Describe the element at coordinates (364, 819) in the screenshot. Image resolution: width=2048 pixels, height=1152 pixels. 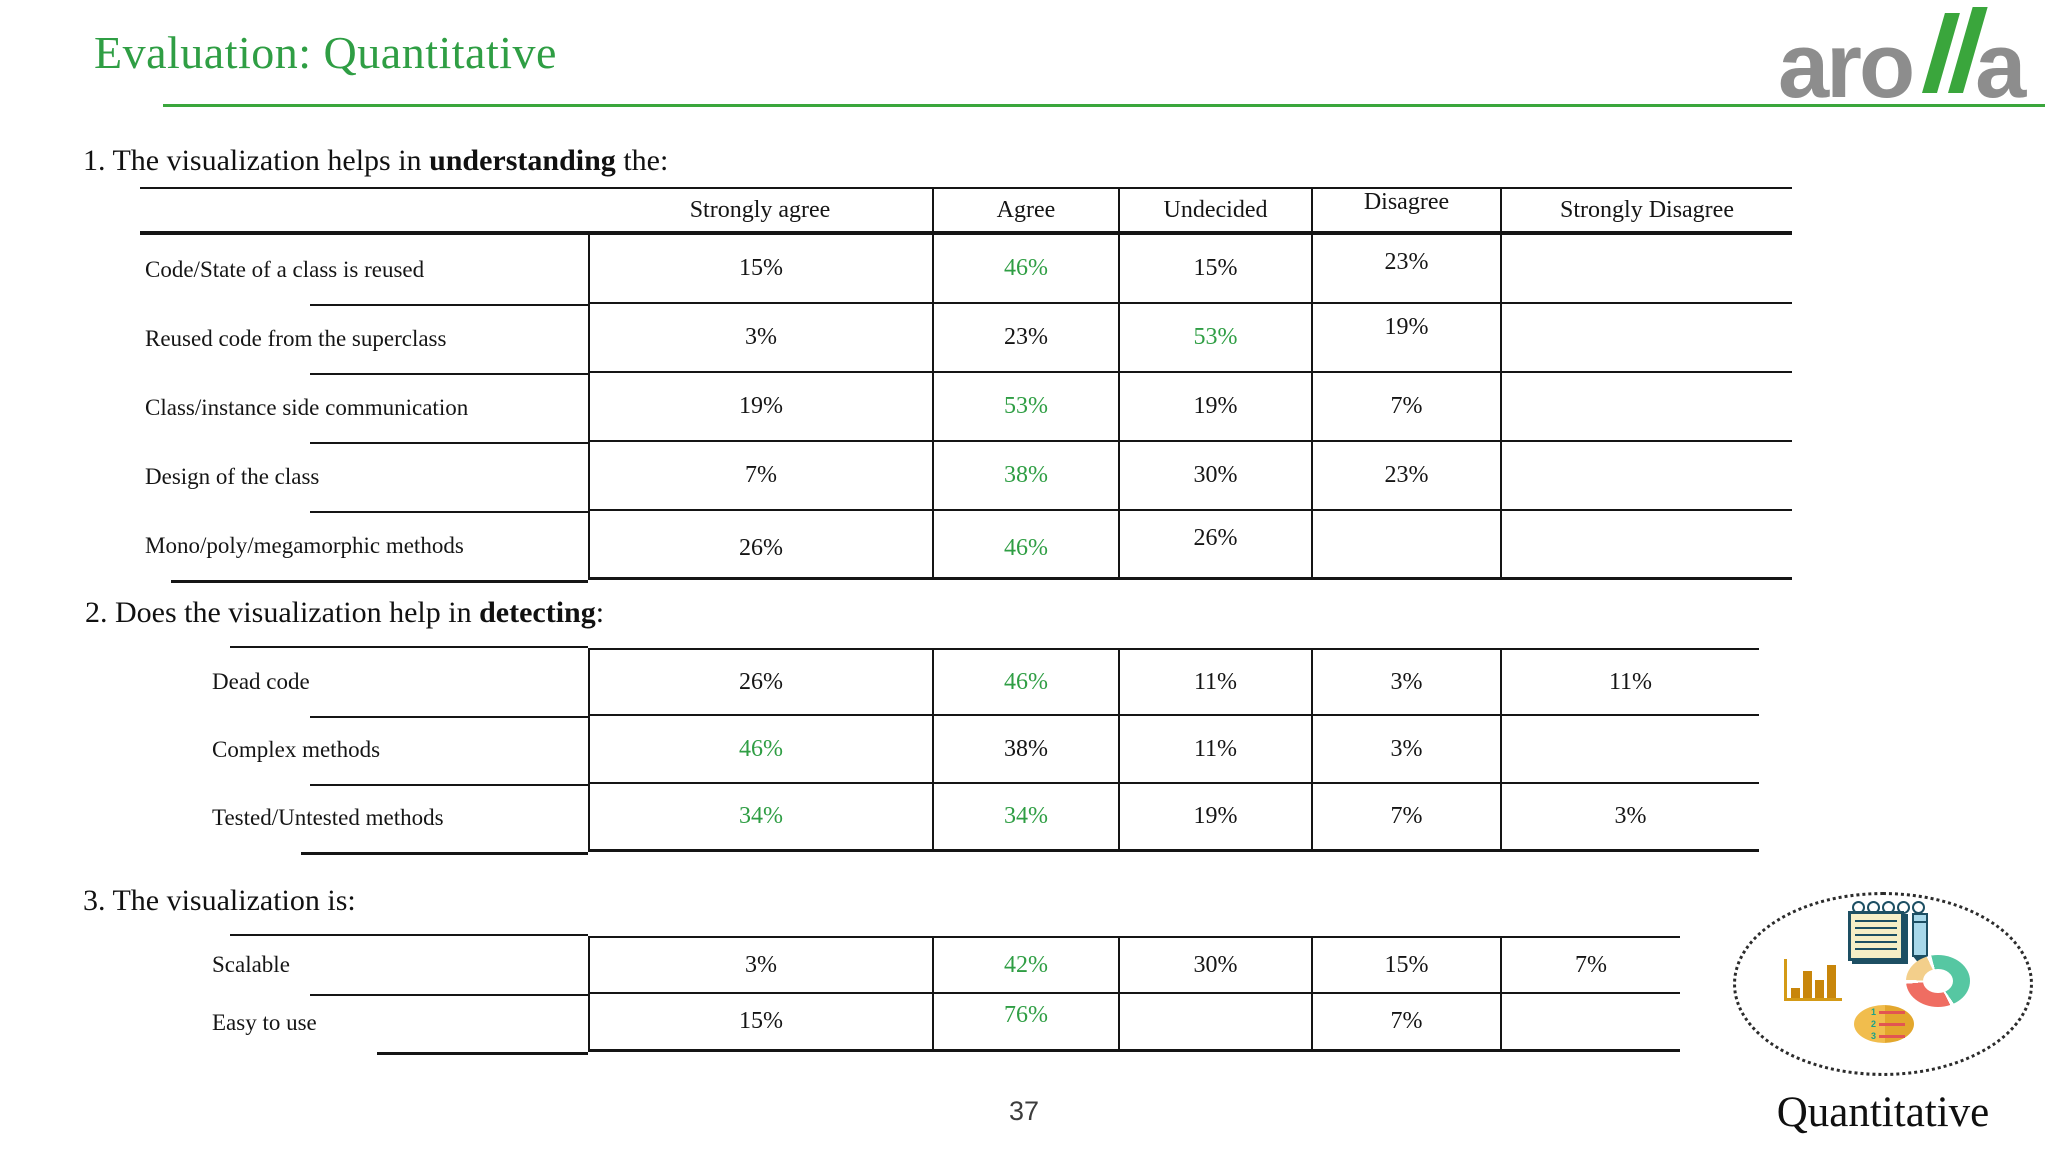
I see `row-label: Tested/Untested methods` at that location.